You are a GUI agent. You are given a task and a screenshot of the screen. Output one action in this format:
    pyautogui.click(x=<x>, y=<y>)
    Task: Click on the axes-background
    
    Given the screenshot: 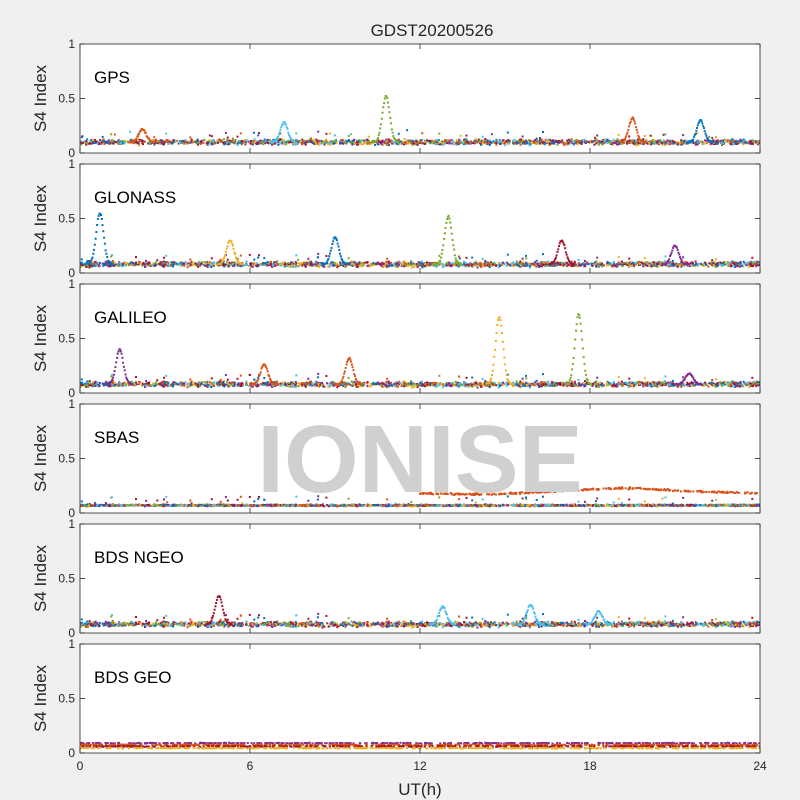 What is the action you would take?
    pyautogui.click(x=420, y=98)
    